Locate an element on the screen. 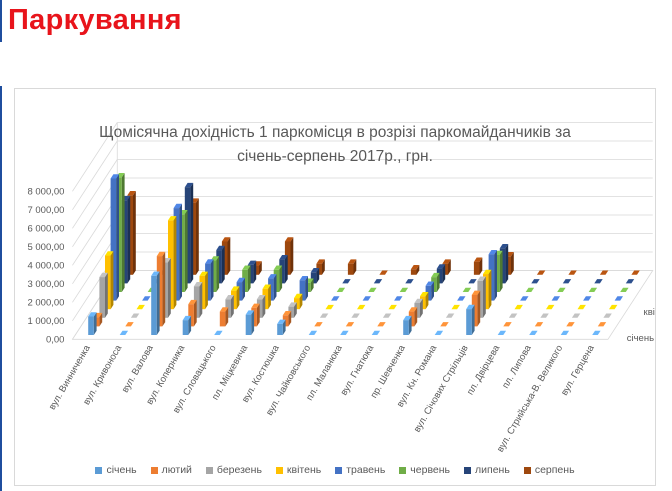 This screenshot has height=491, width=672. legend-label: червень is located at coordinates (430, 470).